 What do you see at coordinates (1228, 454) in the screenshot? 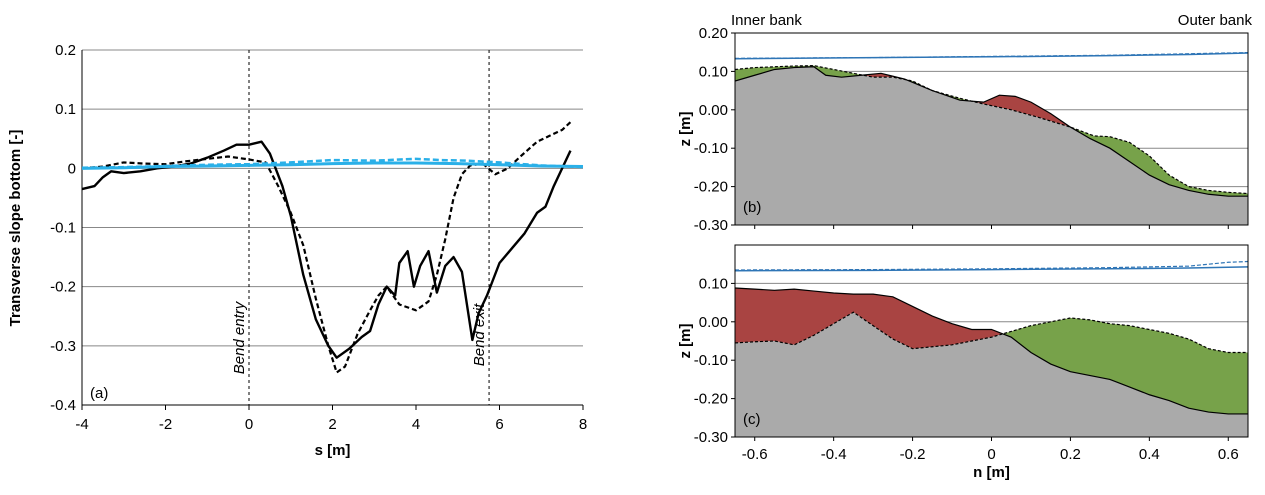
I see `x-tick-label: 0.6` at bounding box center [1228, 454].